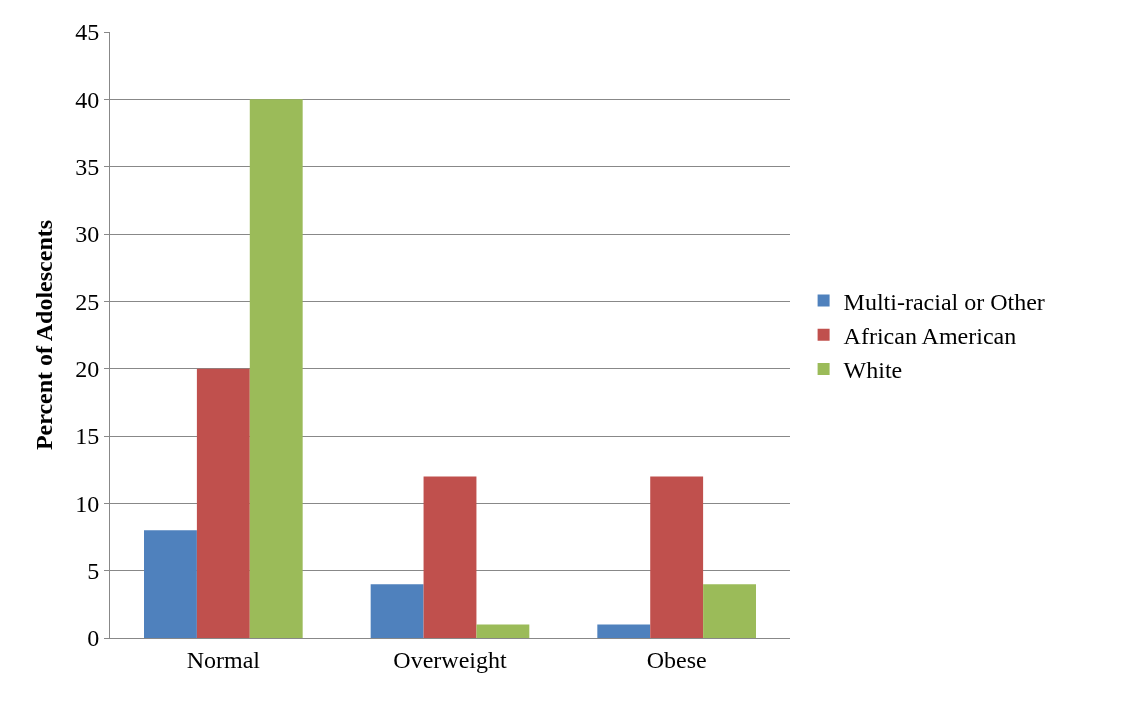 The width and height of the screenshot is (1125, 706). I want to click on y-tick-label: 40, so click(87, 99).